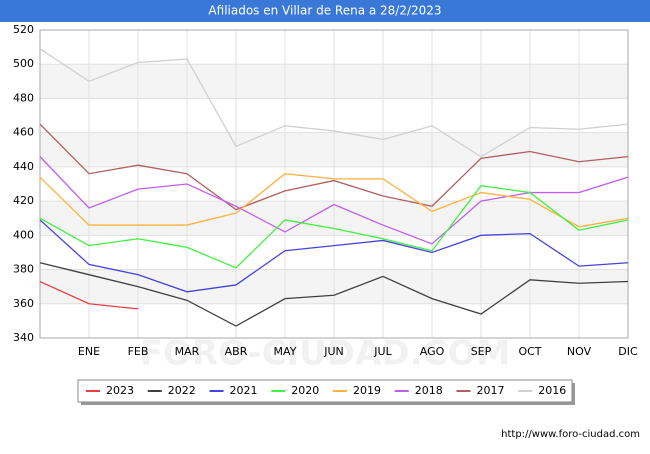  I want to click on watermark: FORO-CIUDAD.COM, so click(325, 354).